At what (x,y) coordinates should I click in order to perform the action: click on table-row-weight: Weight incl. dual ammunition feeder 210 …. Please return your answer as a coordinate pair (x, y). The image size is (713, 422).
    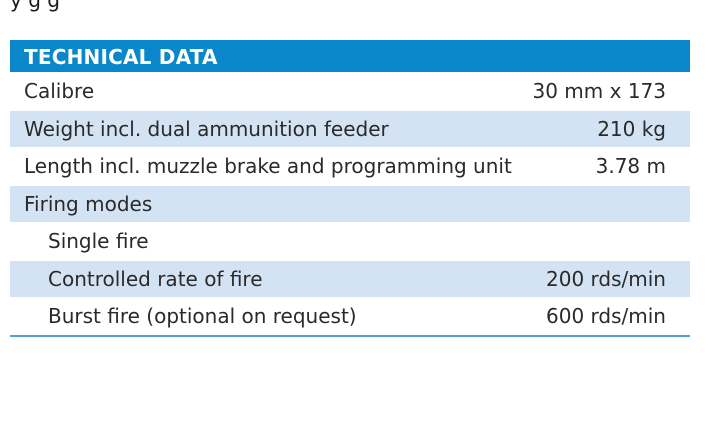
    Looking at the image, I should click on (350, 128).